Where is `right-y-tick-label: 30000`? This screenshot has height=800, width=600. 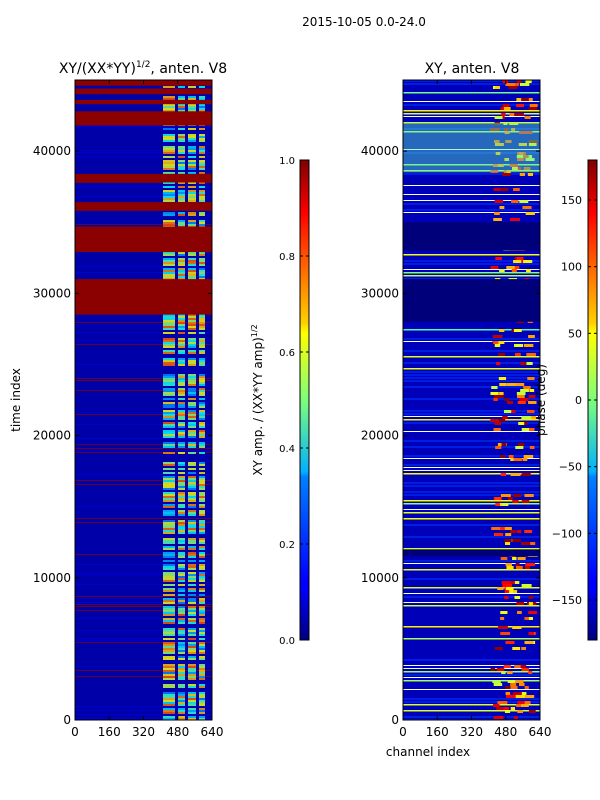
right-y-tick-label: 30000 is located at coordinates (380, 293).